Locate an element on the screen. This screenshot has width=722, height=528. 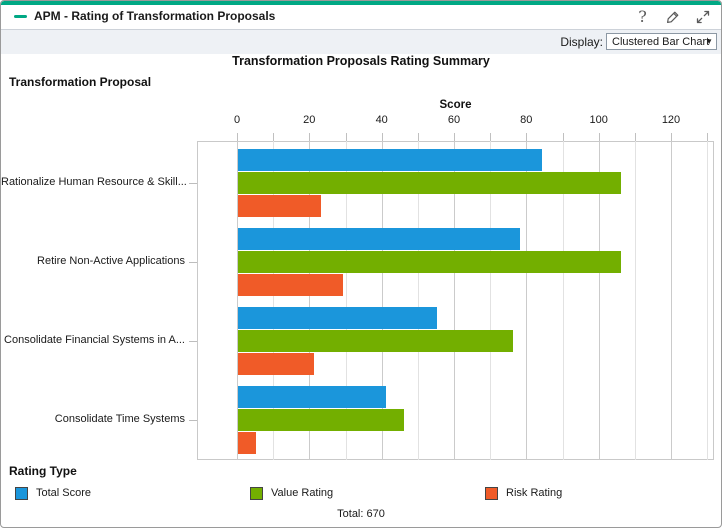
legend-item: Total Score is located at coordinates (53, 493).